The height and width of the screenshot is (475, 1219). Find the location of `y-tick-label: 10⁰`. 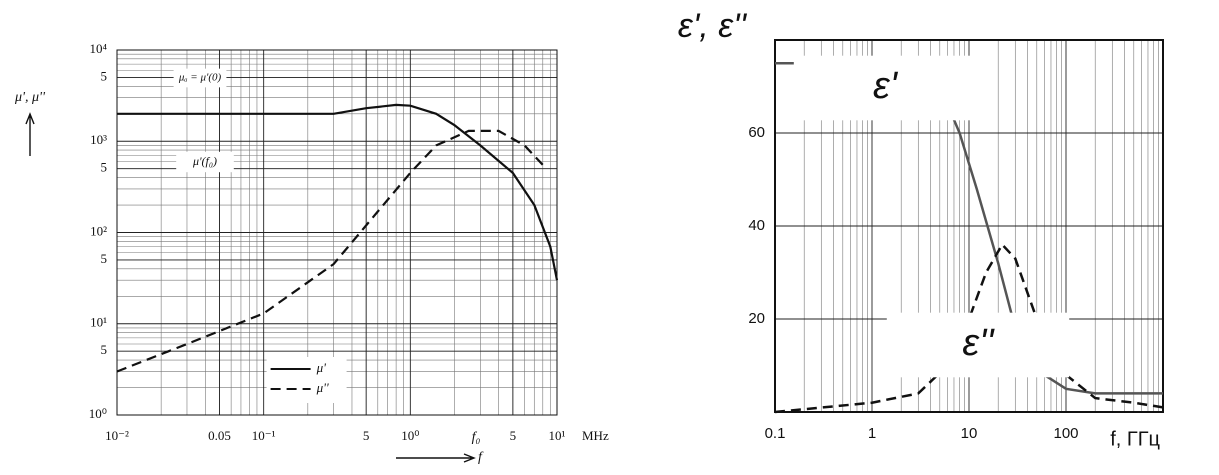

y-tick-label: 10⁰ is located at coordinates (98, 413).